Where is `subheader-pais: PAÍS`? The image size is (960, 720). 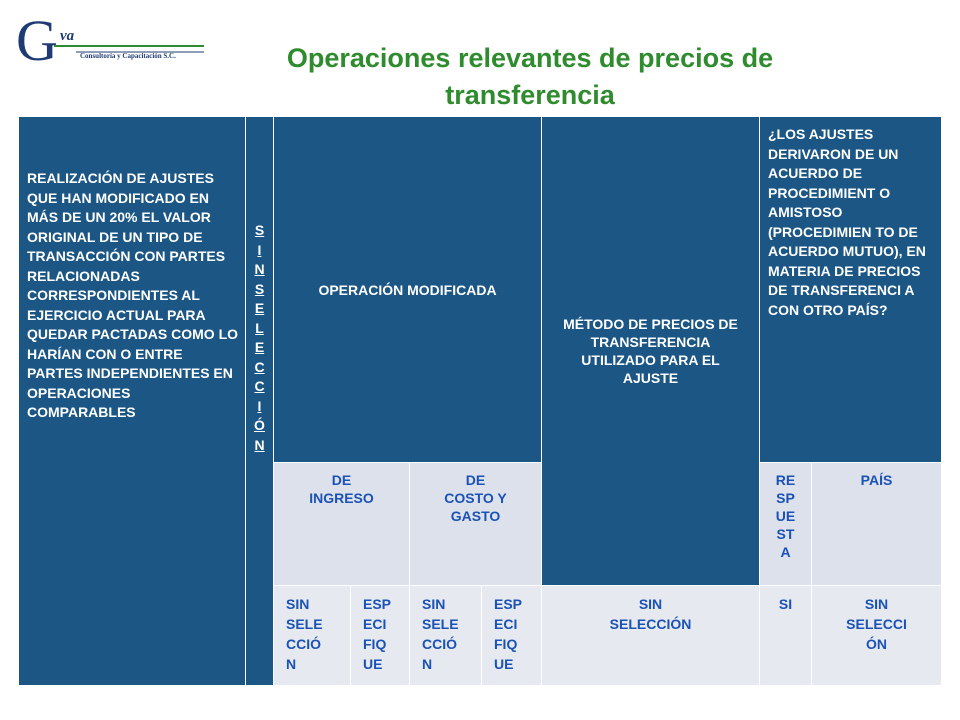 subheader-pais: PAÍS is located at coordinates (876, 523).